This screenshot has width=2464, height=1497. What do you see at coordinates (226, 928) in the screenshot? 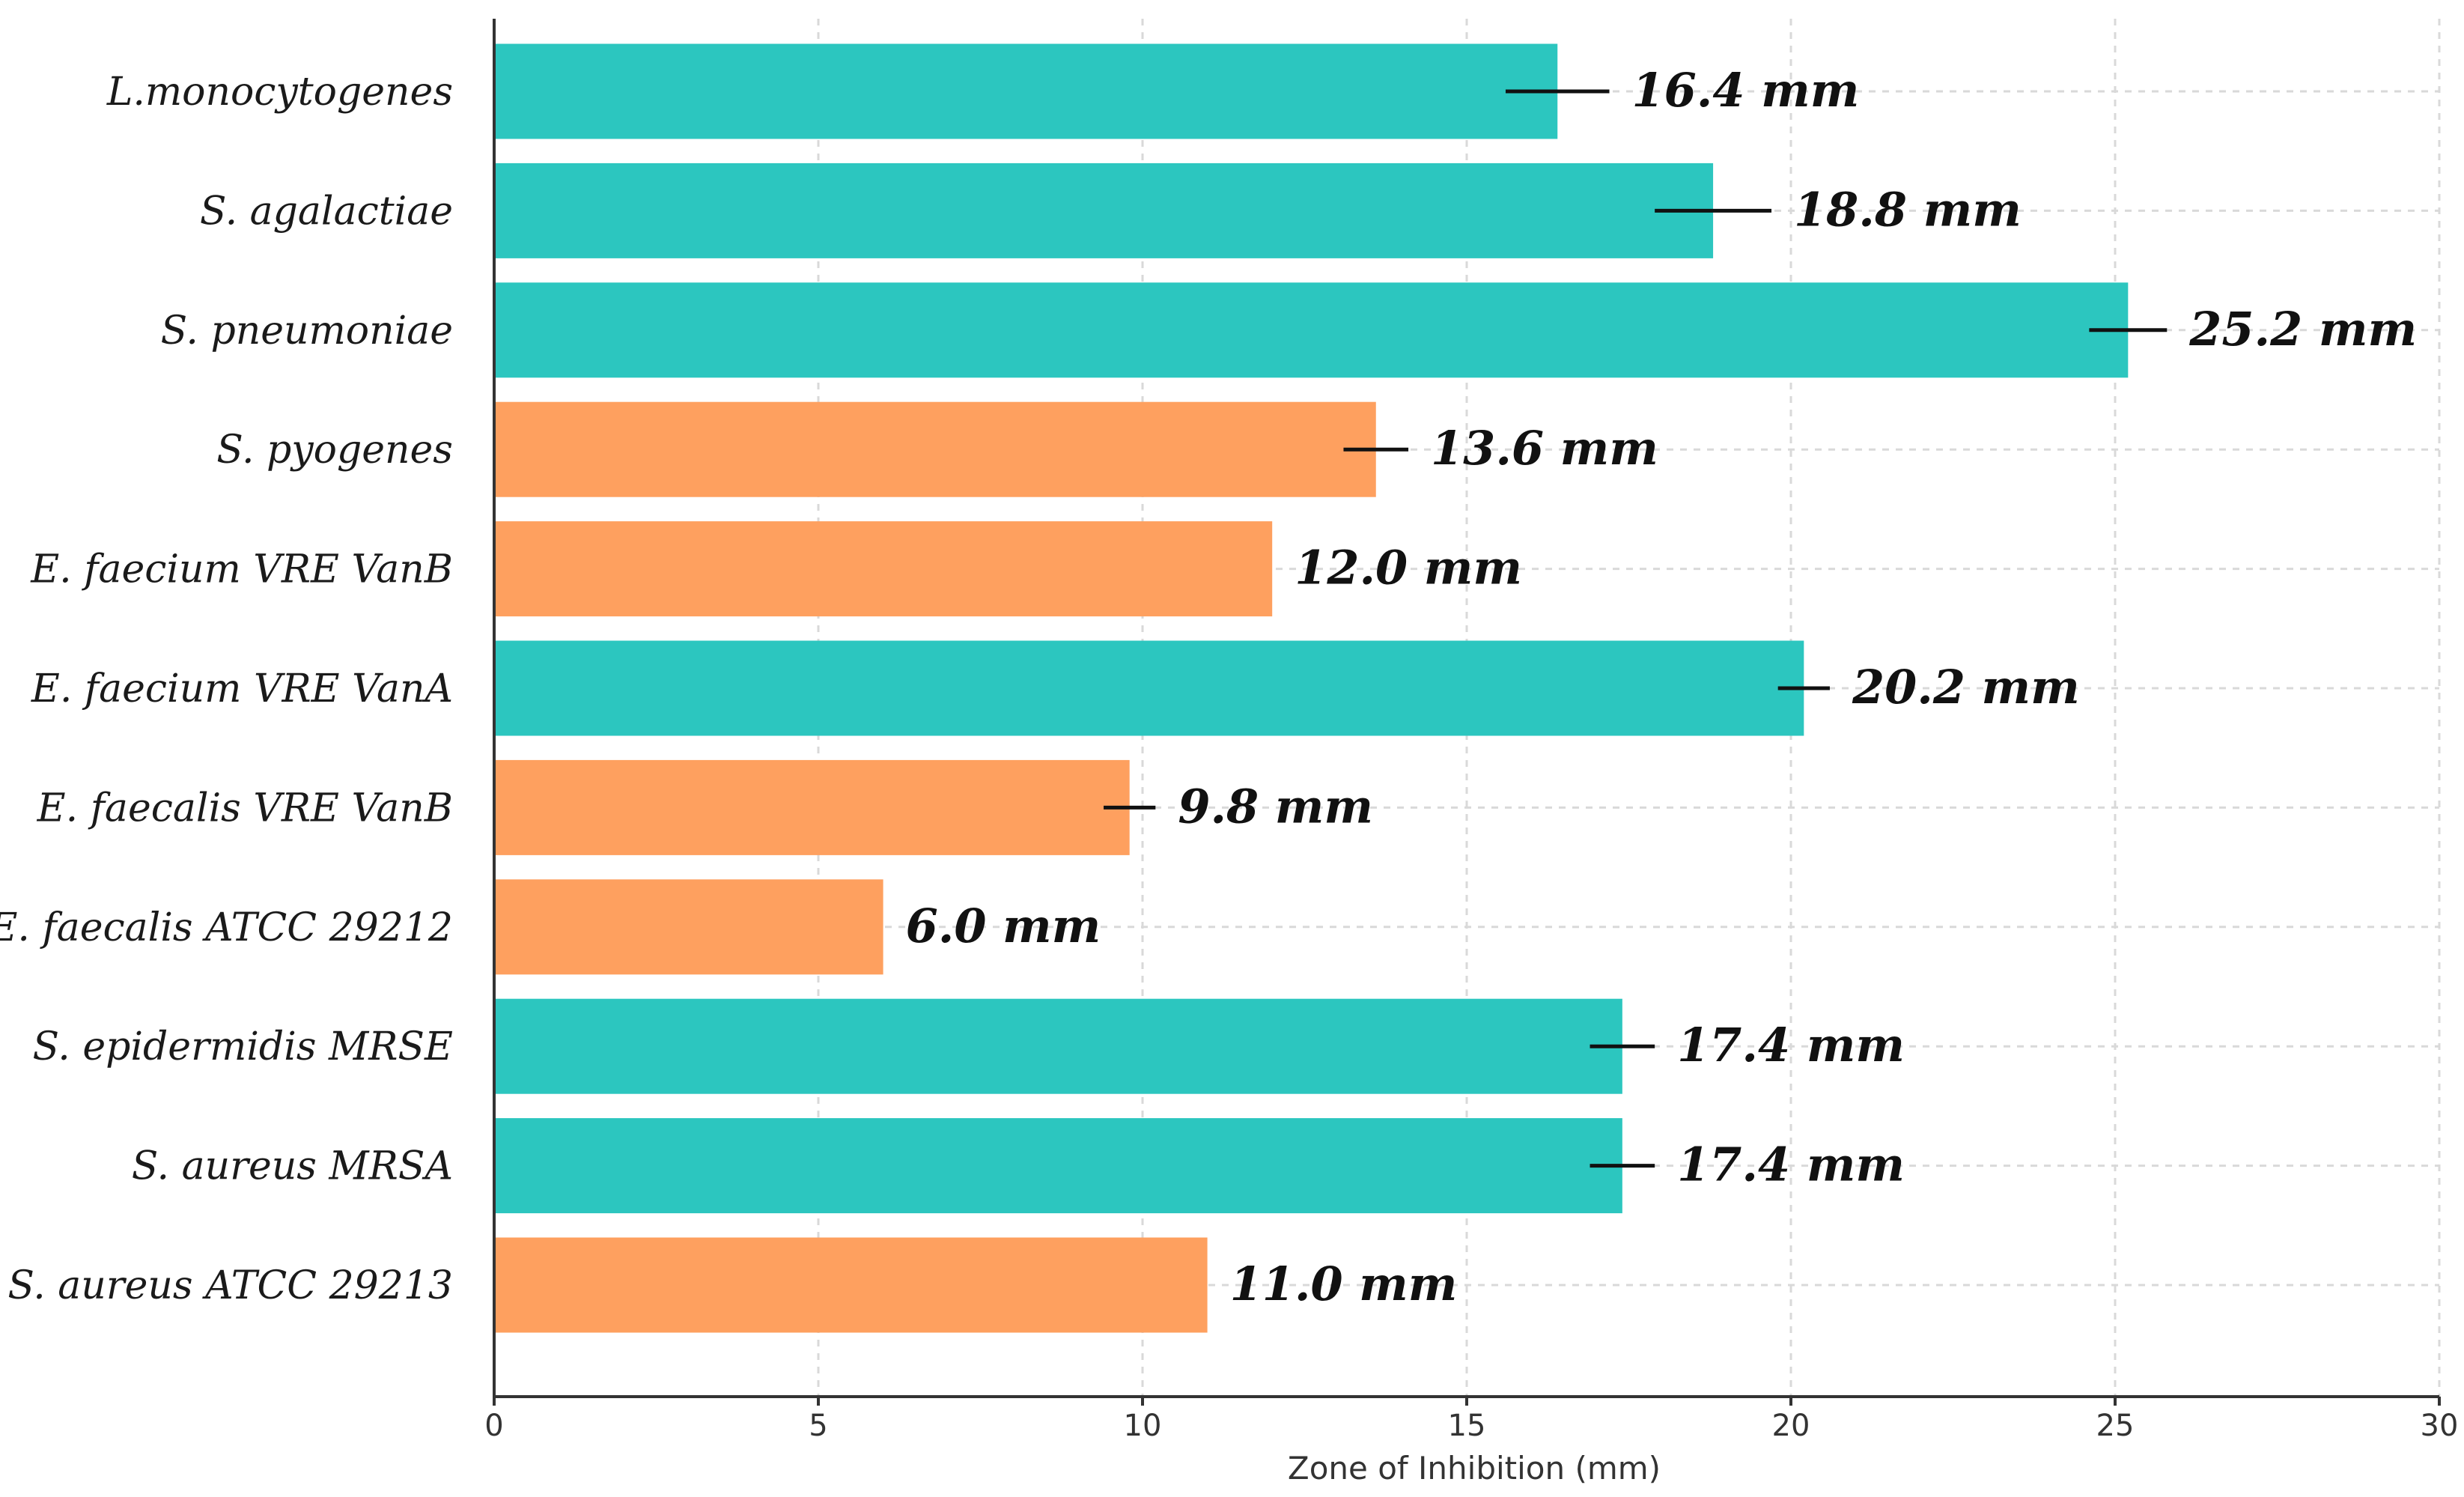
I see `category-label: E. faecalis ATCC 29212` at bounding box center [226, 928].